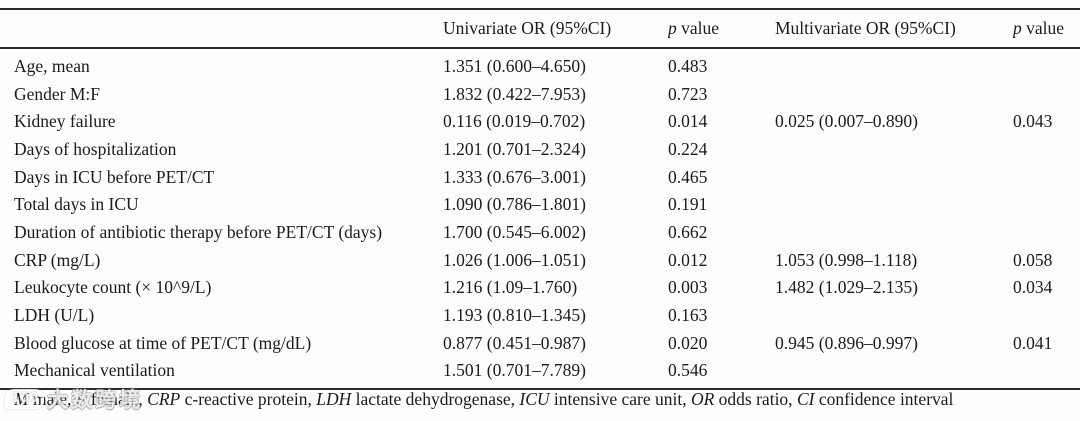 The width and height of the screenshot is (1080, 421). What do you see at coordinates (688, 342) in the screenshot?
I see `univariate-p-cell: 0.020` at bounding box center [688, 342].